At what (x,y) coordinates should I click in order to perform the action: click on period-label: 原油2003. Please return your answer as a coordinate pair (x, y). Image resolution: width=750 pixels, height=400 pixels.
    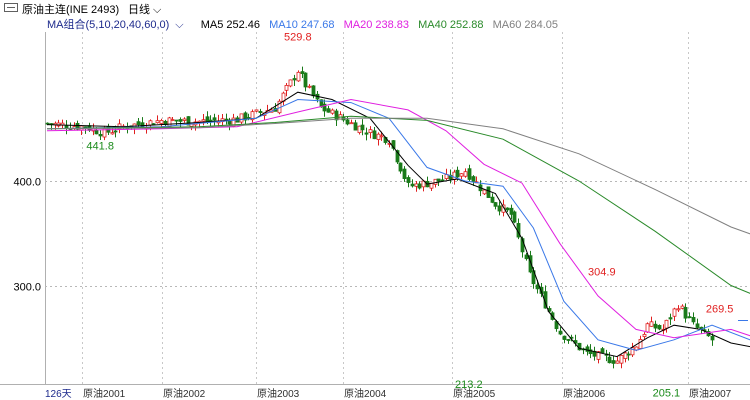
    Looking at the image, I should click on (278, 393).